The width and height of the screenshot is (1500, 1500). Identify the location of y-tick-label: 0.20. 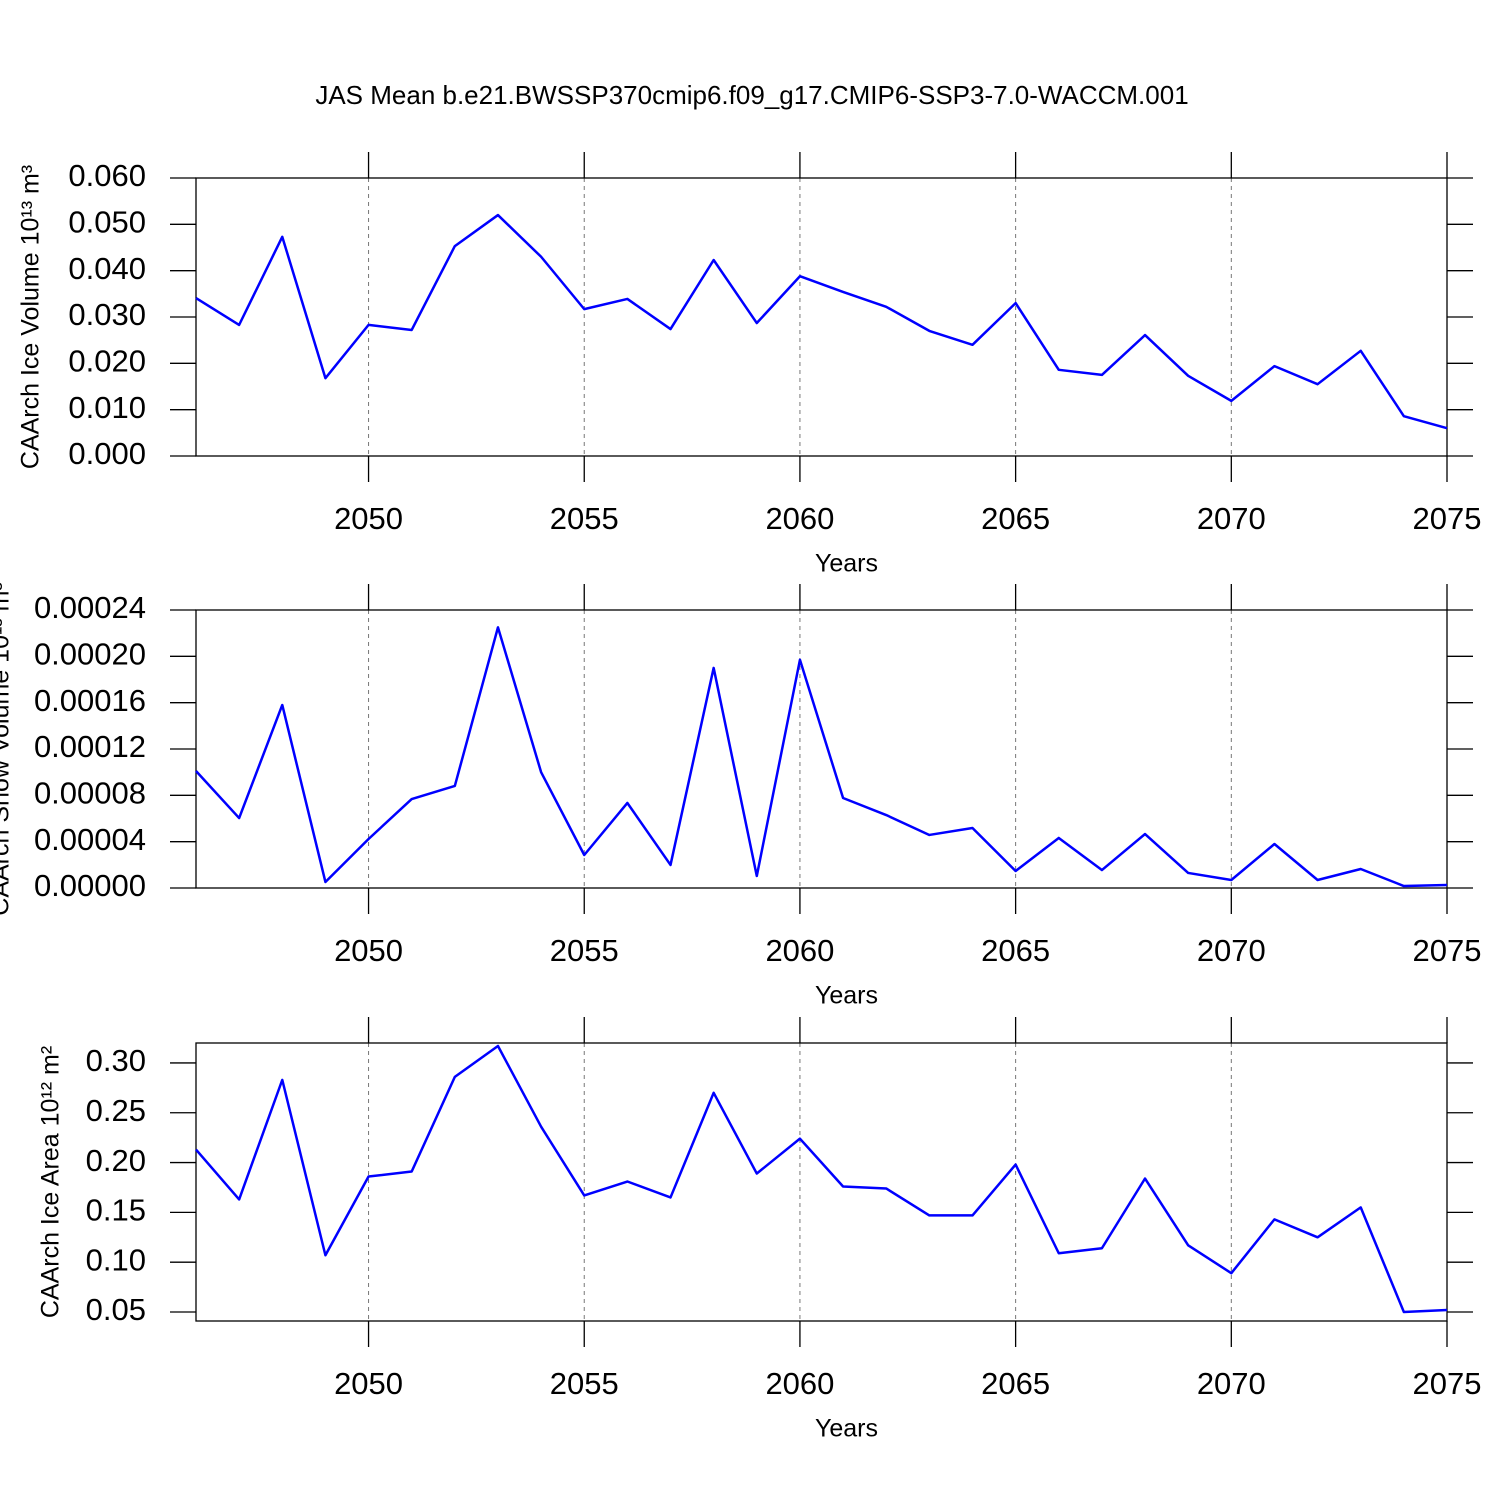
(116, 1160).